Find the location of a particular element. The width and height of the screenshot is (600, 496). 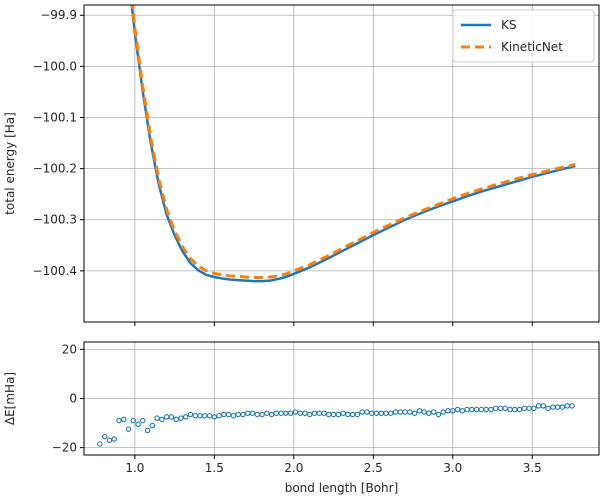

y-tick-label: −100.4 is located at coordinates (55, 271).